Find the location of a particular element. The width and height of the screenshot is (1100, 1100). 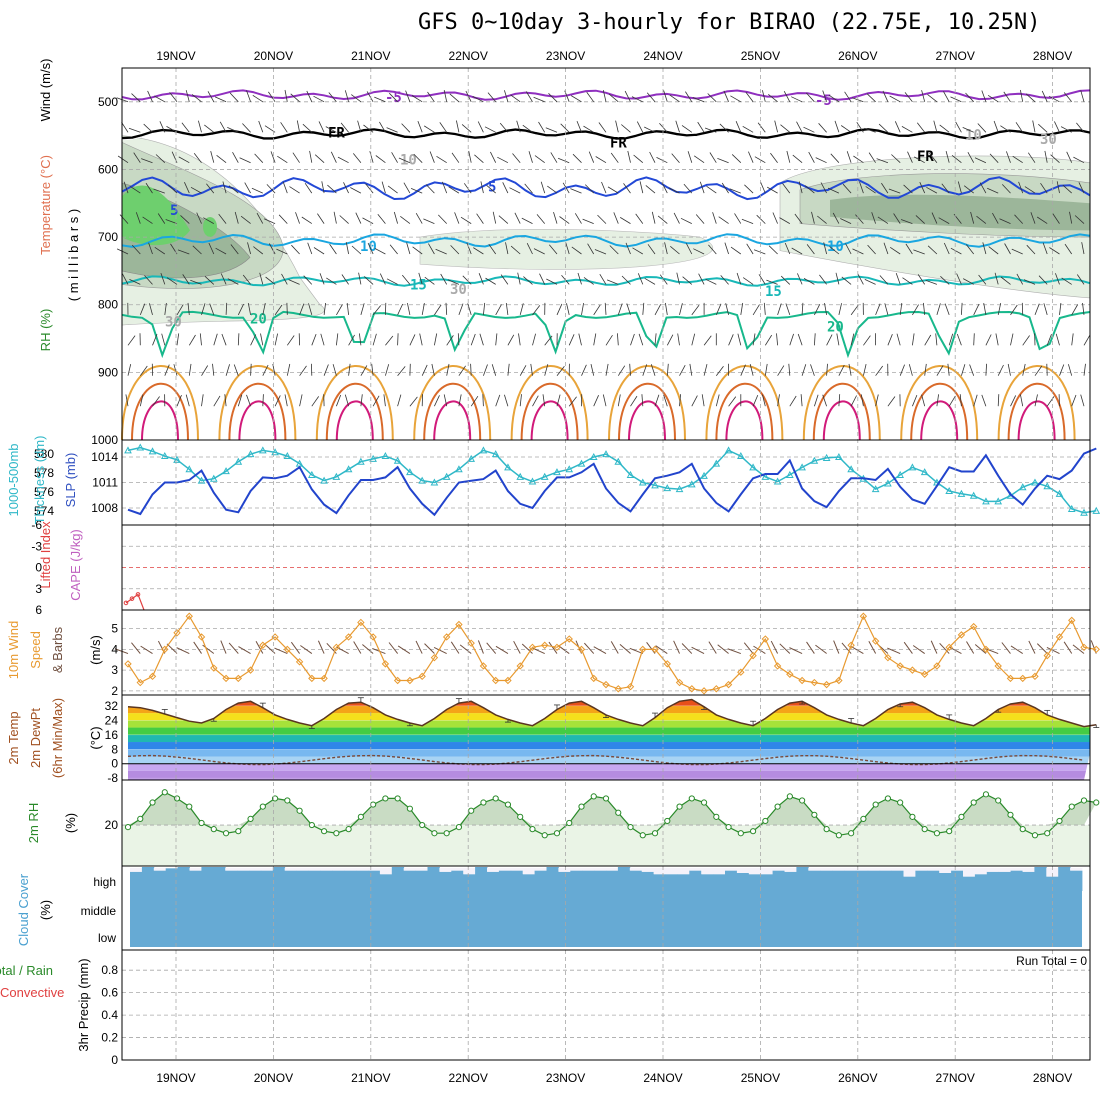

precip-conv-label: Convective is located at coordinates (32, 992).